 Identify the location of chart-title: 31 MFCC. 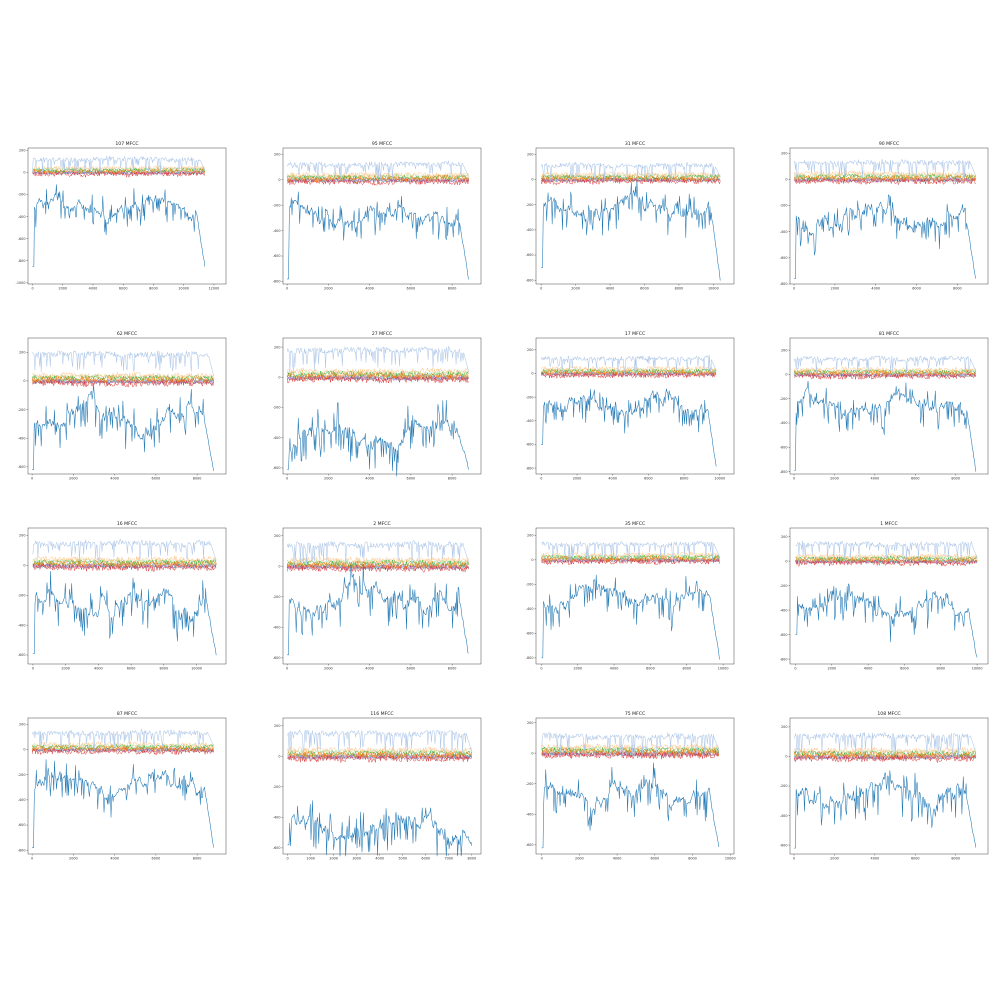
(635, 144).